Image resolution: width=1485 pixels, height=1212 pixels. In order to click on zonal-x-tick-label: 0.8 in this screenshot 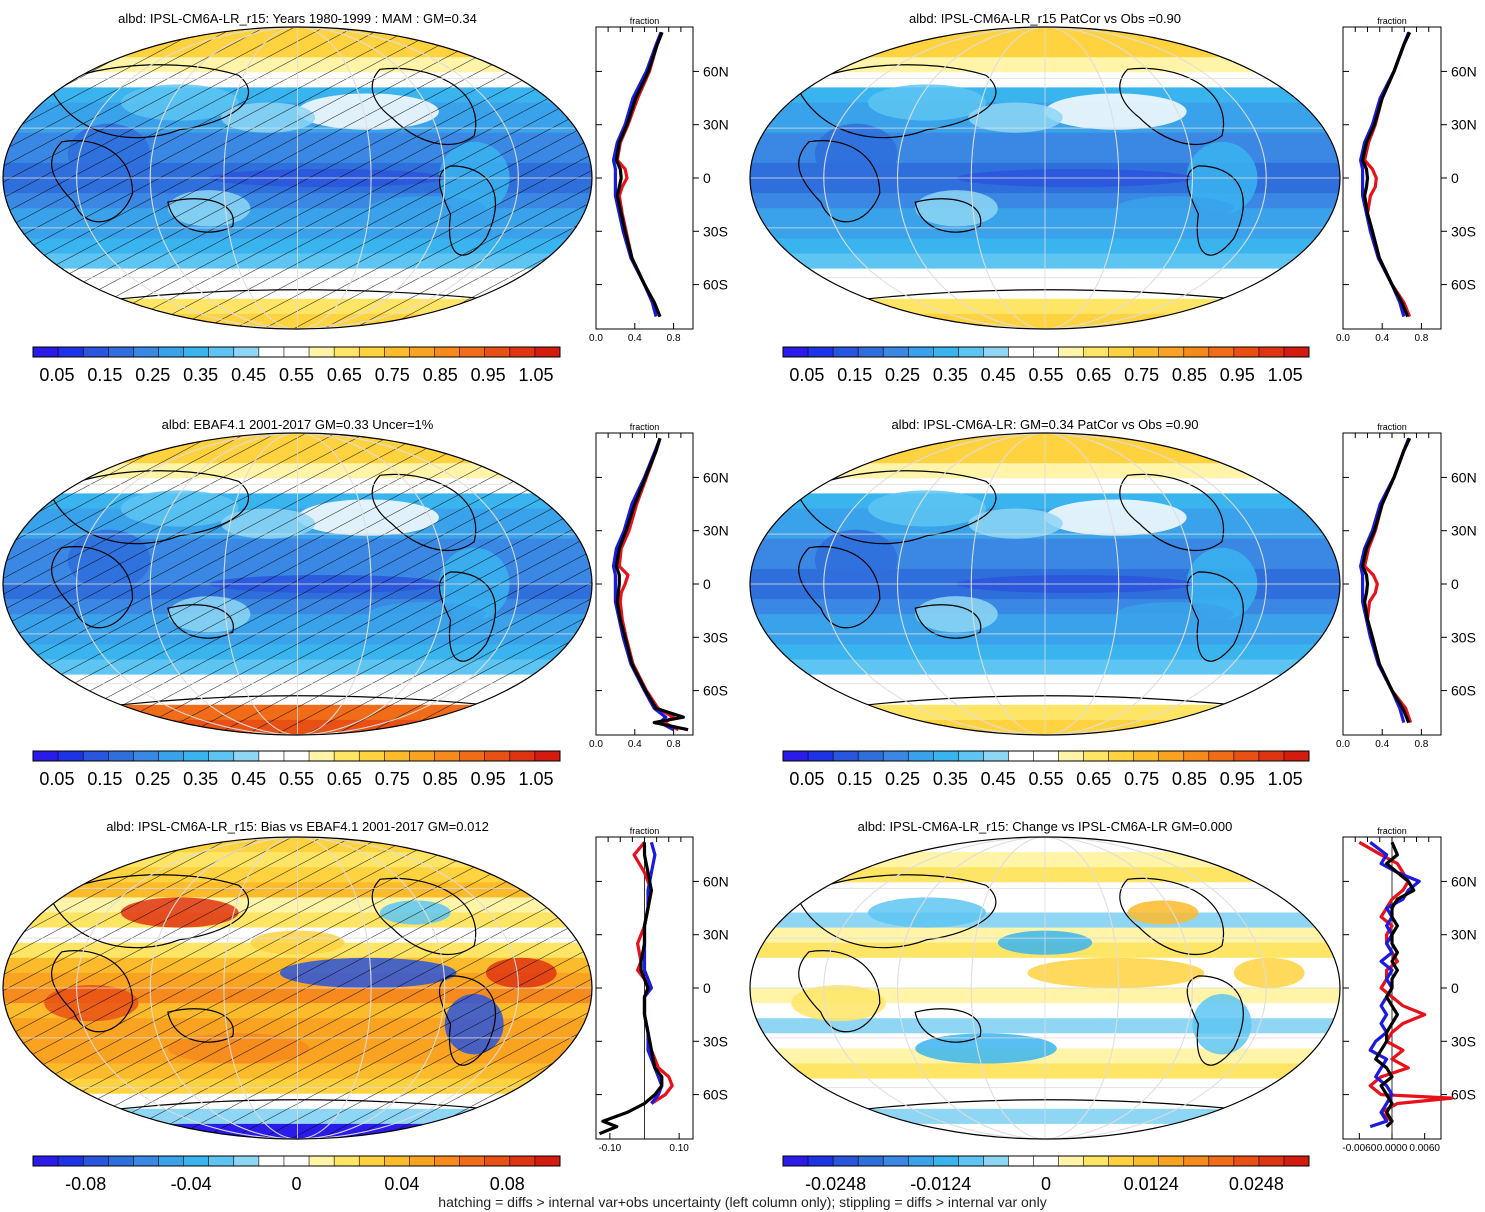, I will do `click(1421, 338)`.